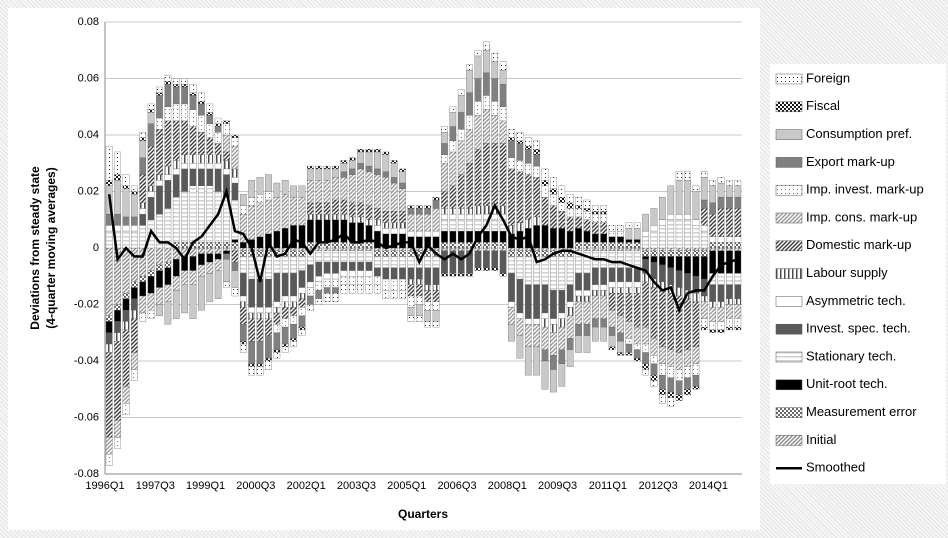  I want to click on legend-label: Asymmetric tech., so click(856, 300).